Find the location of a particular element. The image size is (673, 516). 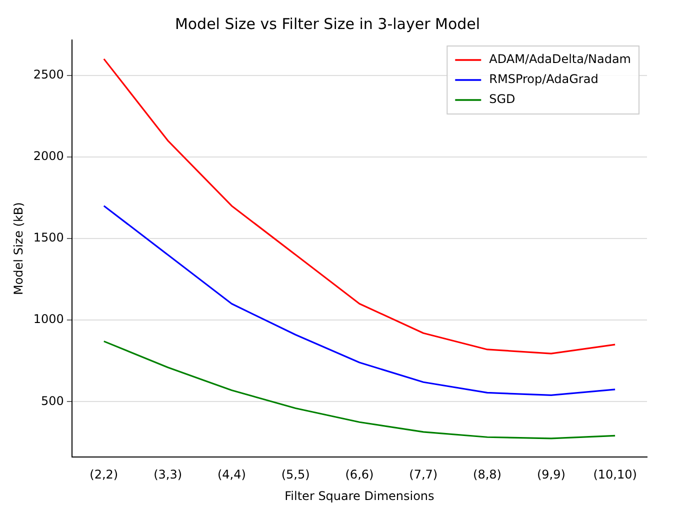

x-tick-label: (10,10) is located at coordinates (615, 475).